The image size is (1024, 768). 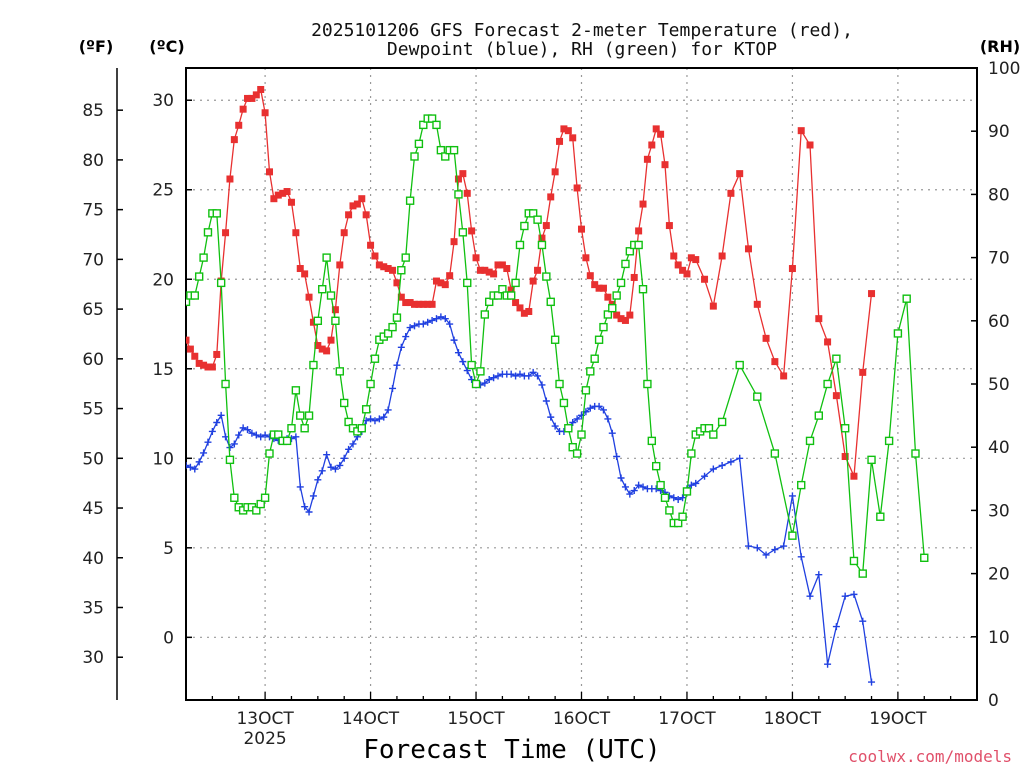 What do you see at coordinates (93, 161) in the screenshot?
I see `fahrenheit-tick-label: 80` at bounding box center [93, 161].